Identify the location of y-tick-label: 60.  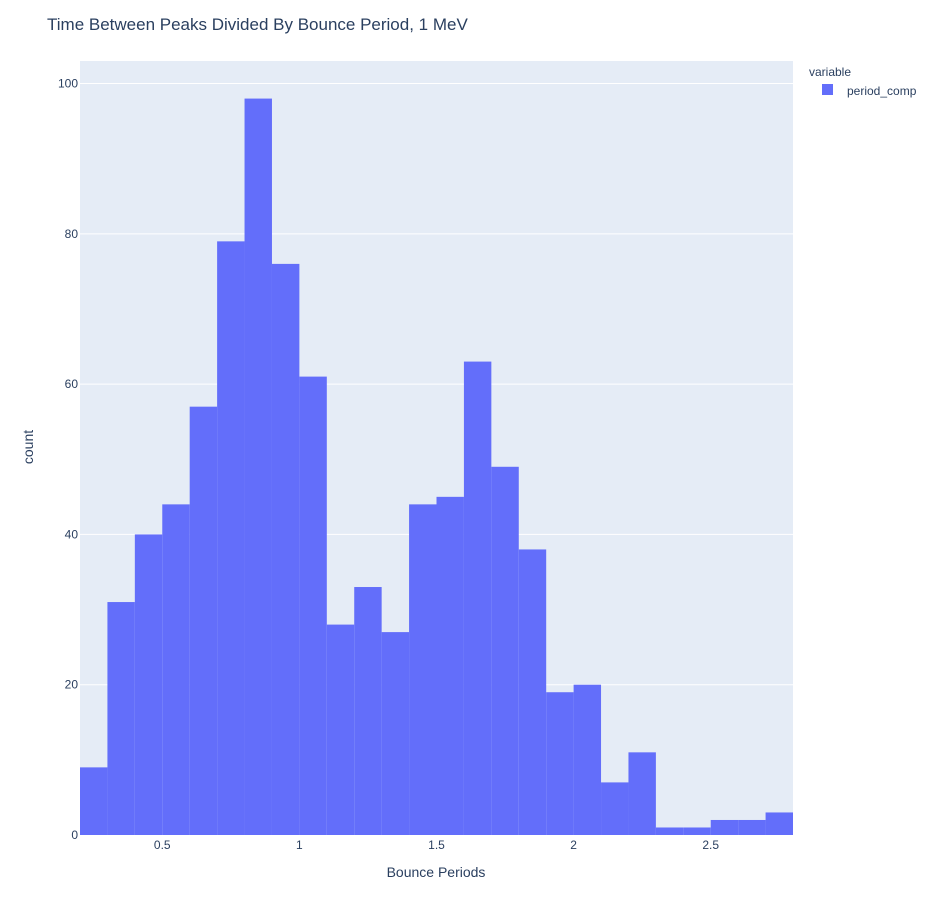
(72, 384).